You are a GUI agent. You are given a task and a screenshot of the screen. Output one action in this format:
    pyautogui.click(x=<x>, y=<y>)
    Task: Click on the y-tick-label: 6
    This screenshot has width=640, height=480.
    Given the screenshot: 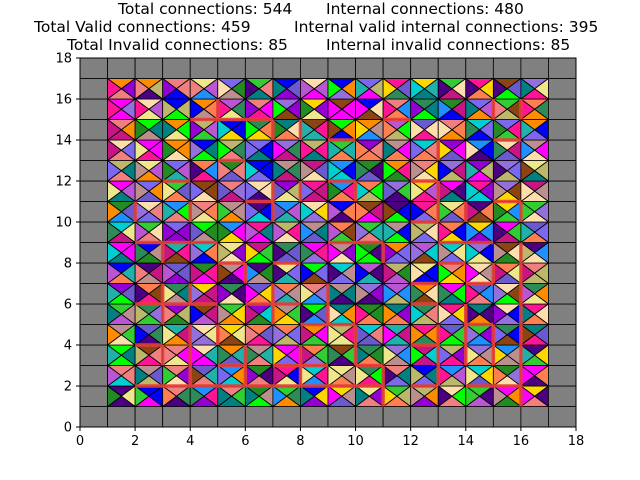 What is the action you would take?
    pyautogui.click(x=68, y=305)
    